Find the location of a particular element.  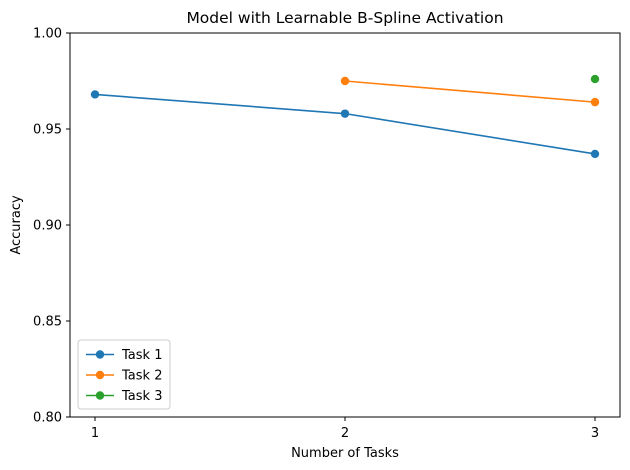

y-tick-label: 0.80 is located at coordinates (47, 418).